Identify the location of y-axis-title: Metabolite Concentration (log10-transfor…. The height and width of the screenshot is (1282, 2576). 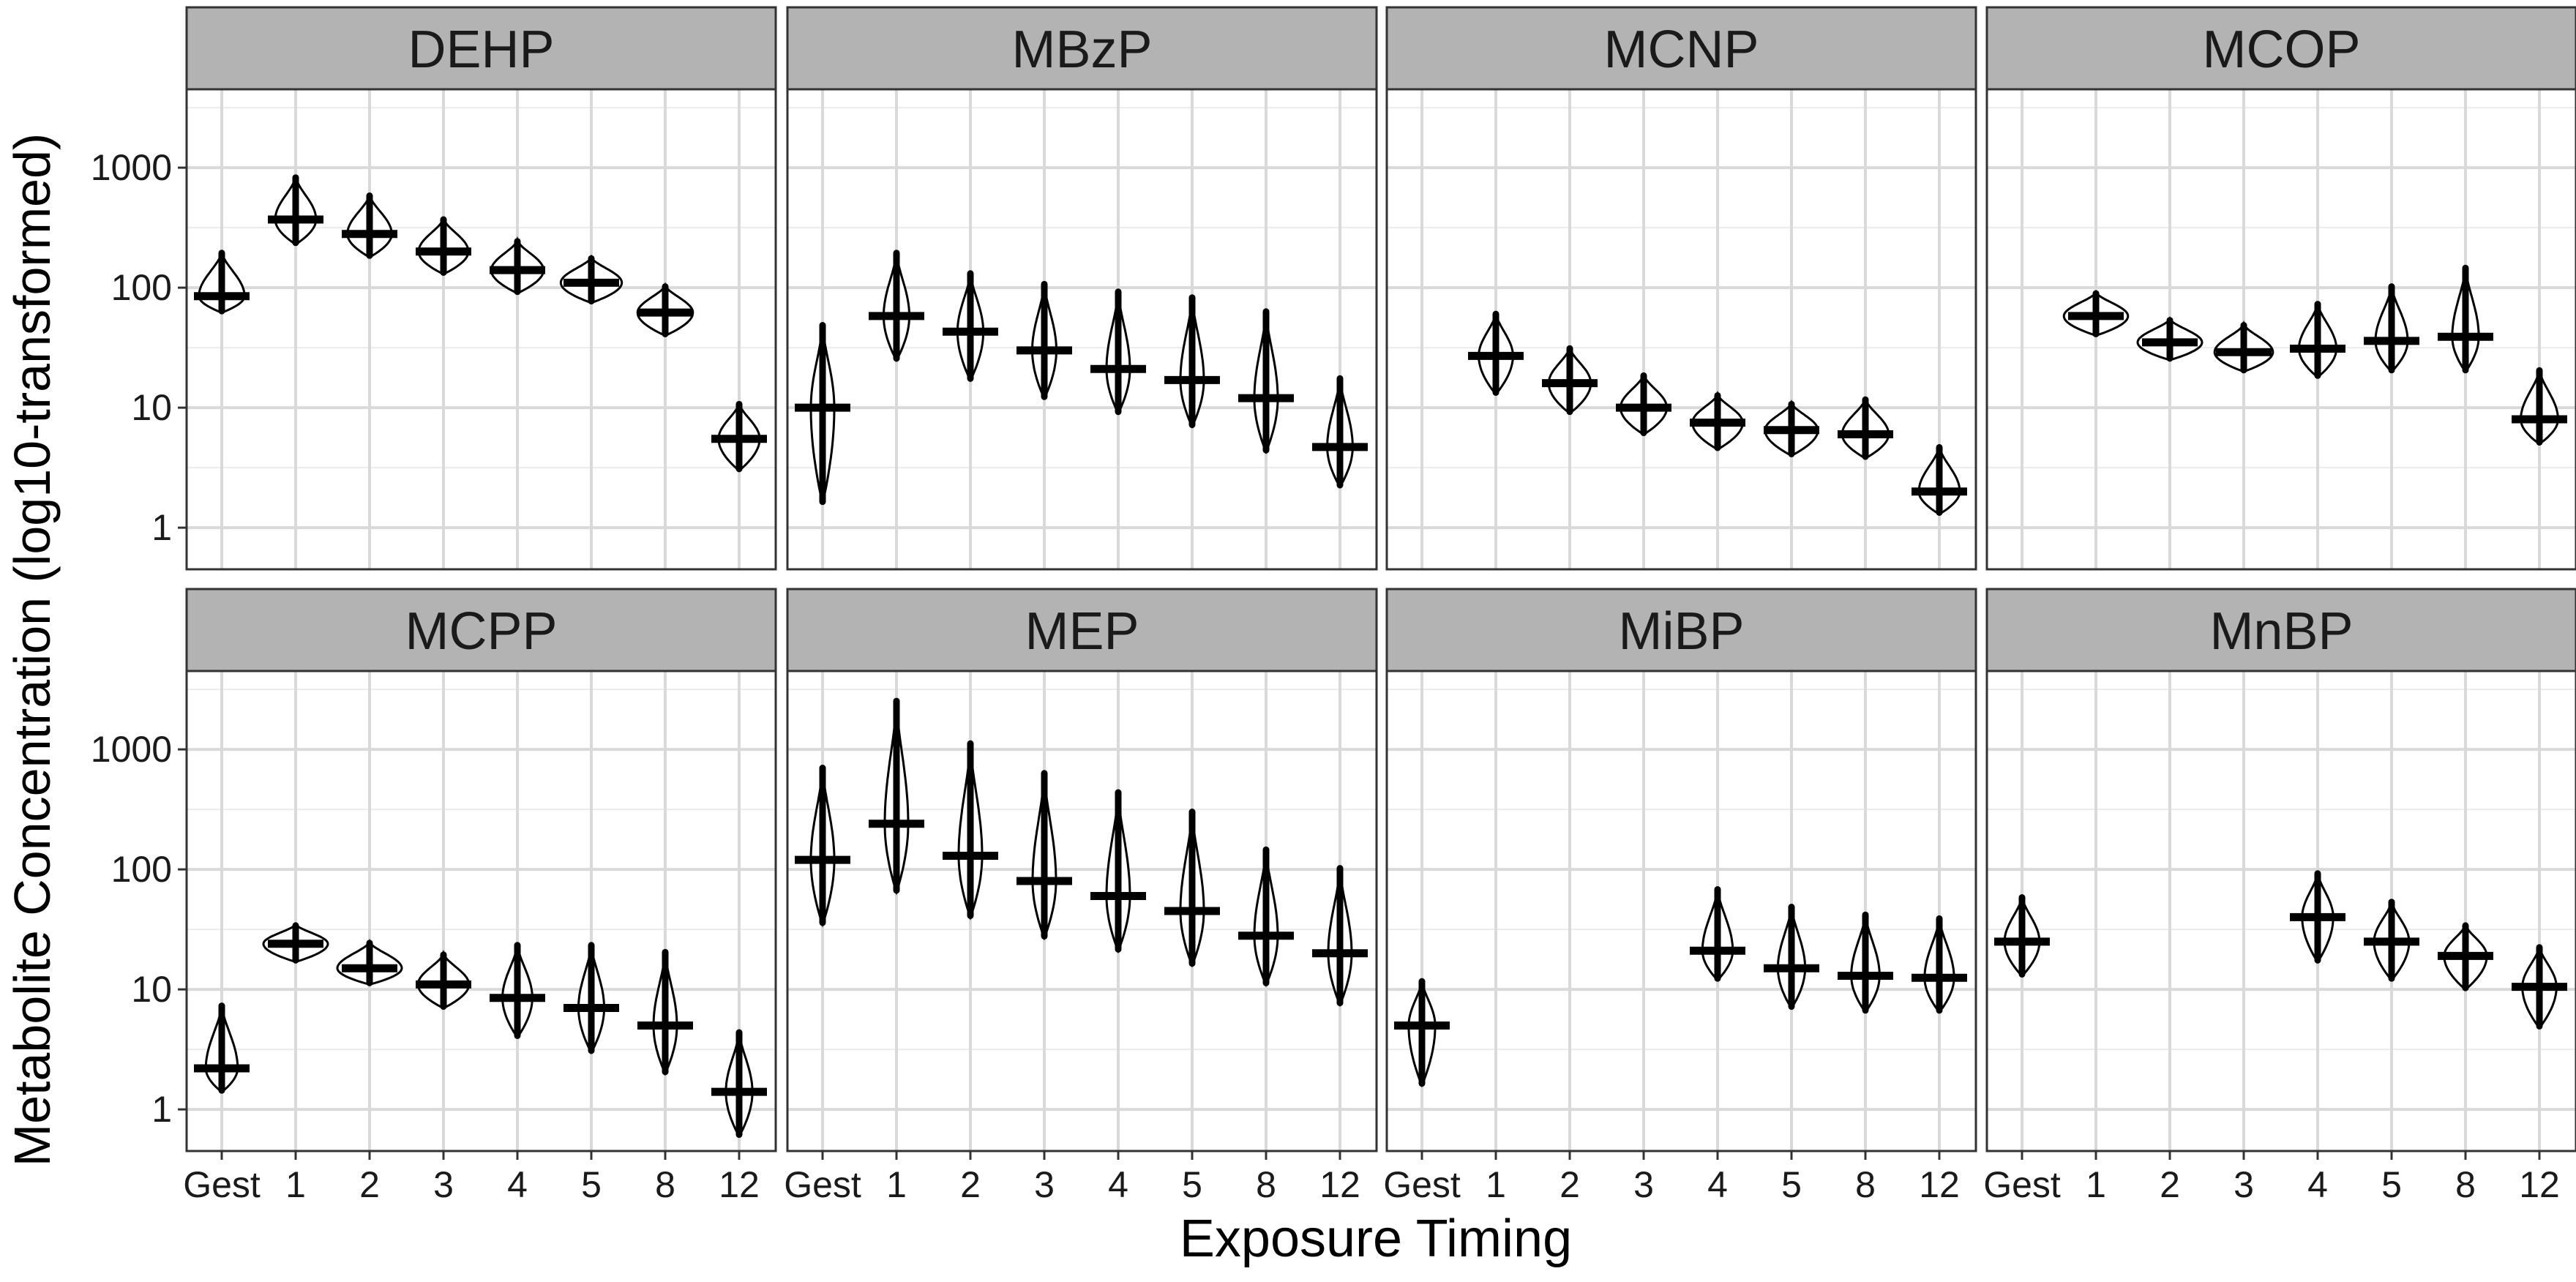
(32, 649).